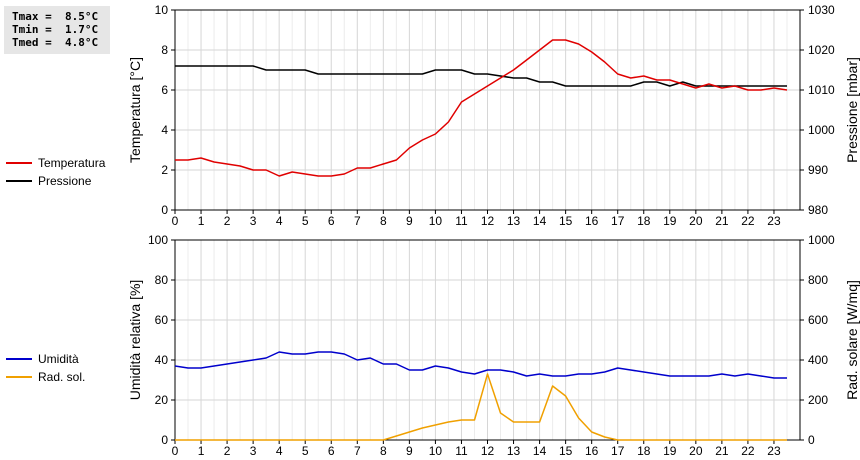 Image resolution: width=860 pixels, height=460 pixels. What do you see at coordinates (82, 42) in the screenshot?
I see `stat-value: 4.8°C` at bounding box center [82, 42].